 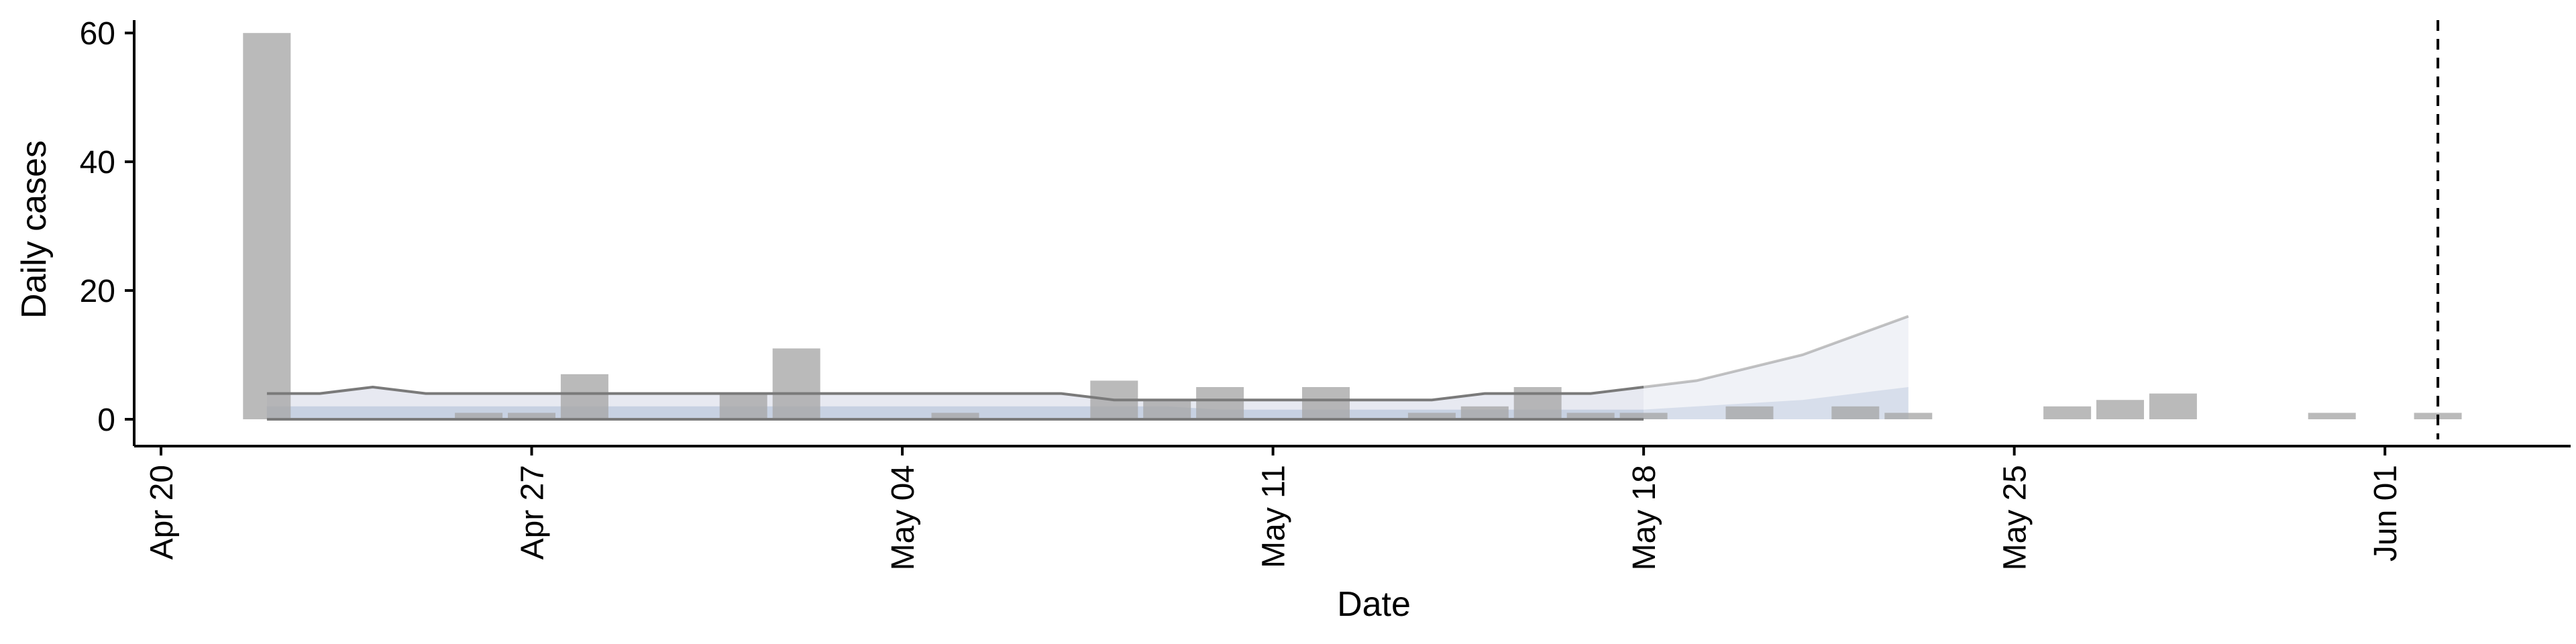 What do you see at coordinates (97, 162) in the screenshot?
I see `y-tick-label: 40` at bounding box center [97, 162].